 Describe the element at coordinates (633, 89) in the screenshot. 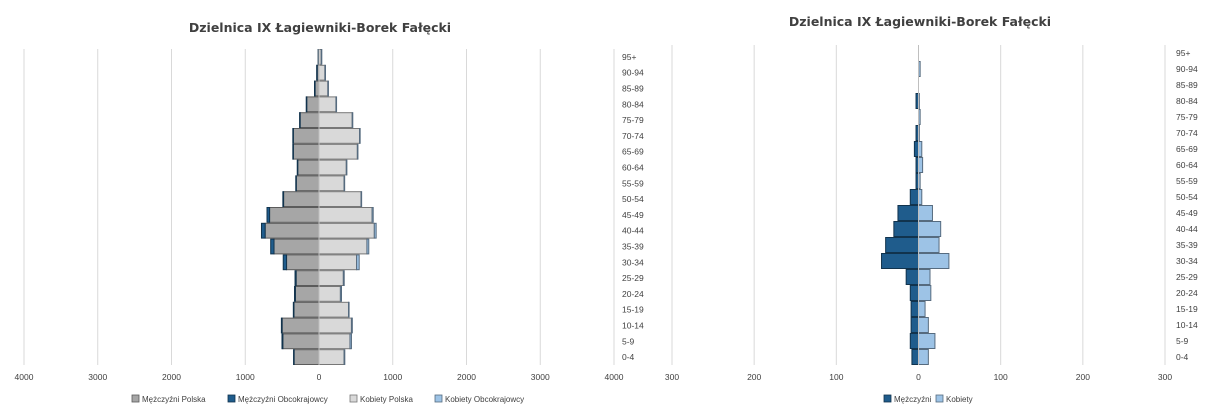

I see `category-label: 85-89` at that location.